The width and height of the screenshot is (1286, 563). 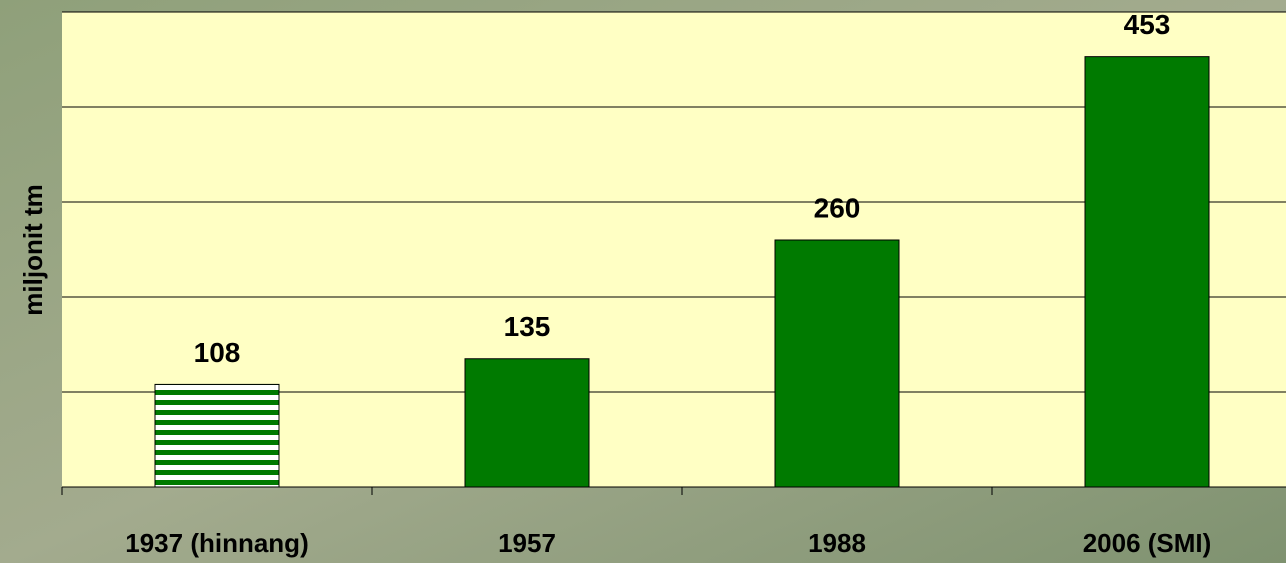 I want to click on x-tick-label: 1988, so click(x=837, y=543).